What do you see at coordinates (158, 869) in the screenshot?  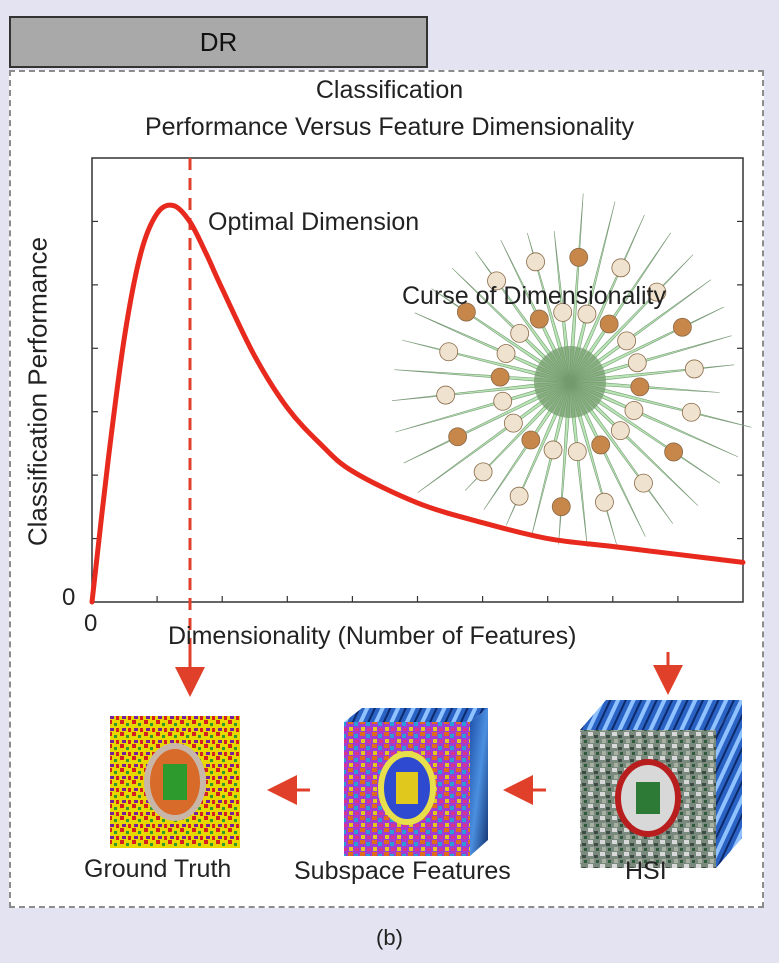 I see `ground-truth-label: Ground Truth` at bounding box center [158, 869].